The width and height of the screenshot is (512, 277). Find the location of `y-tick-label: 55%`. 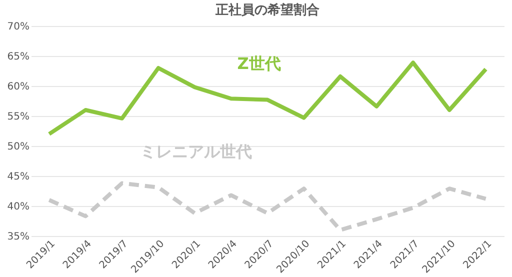

y-tick-label: 55% is located at coordinates (18, 117).